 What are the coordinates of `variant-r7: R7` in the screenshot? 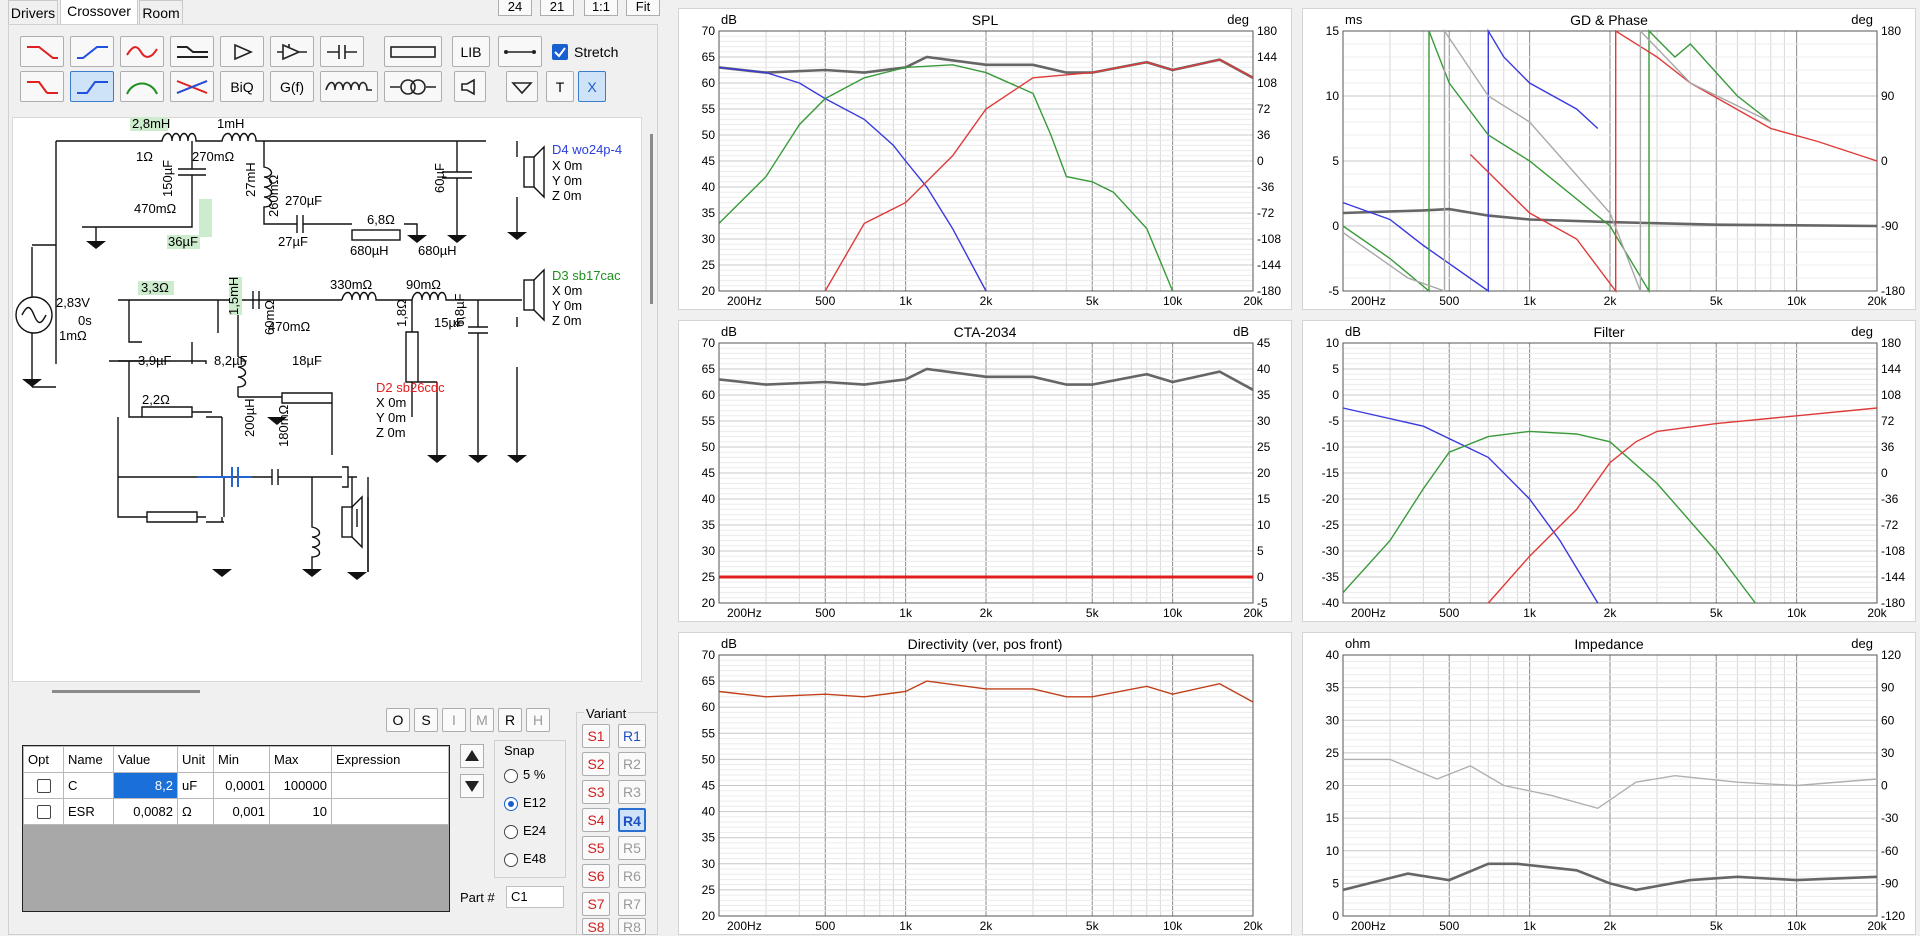 It's located at (632, 904).